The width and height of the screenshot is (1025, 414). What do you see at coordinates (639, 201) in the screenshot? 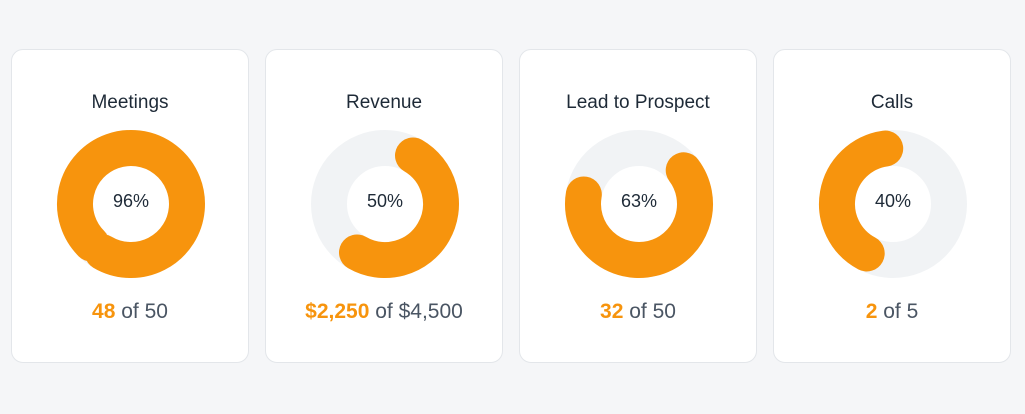
I see `percent-label: 63%` at bounding box center [639, 201].